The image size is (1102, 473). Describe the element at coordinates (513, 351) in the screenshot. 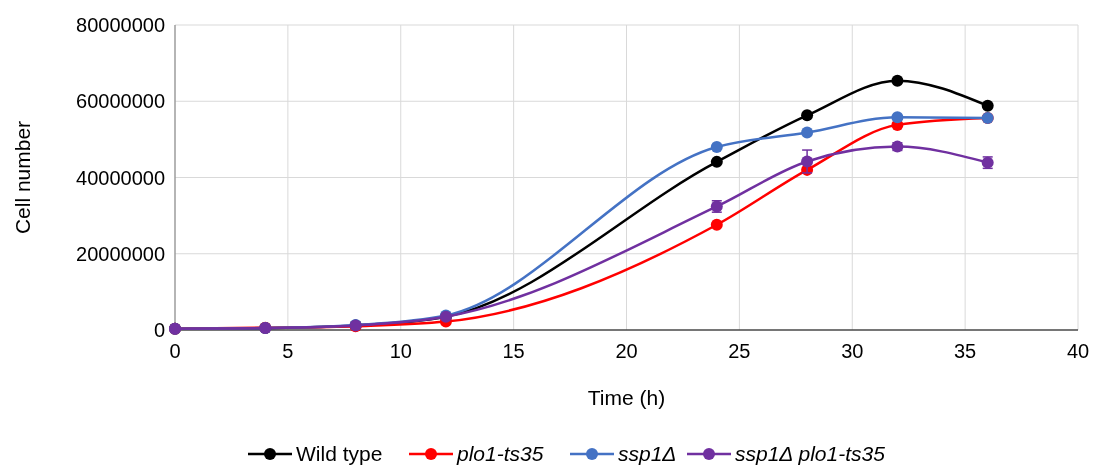

I see `x-tick-label: 15` at that location.